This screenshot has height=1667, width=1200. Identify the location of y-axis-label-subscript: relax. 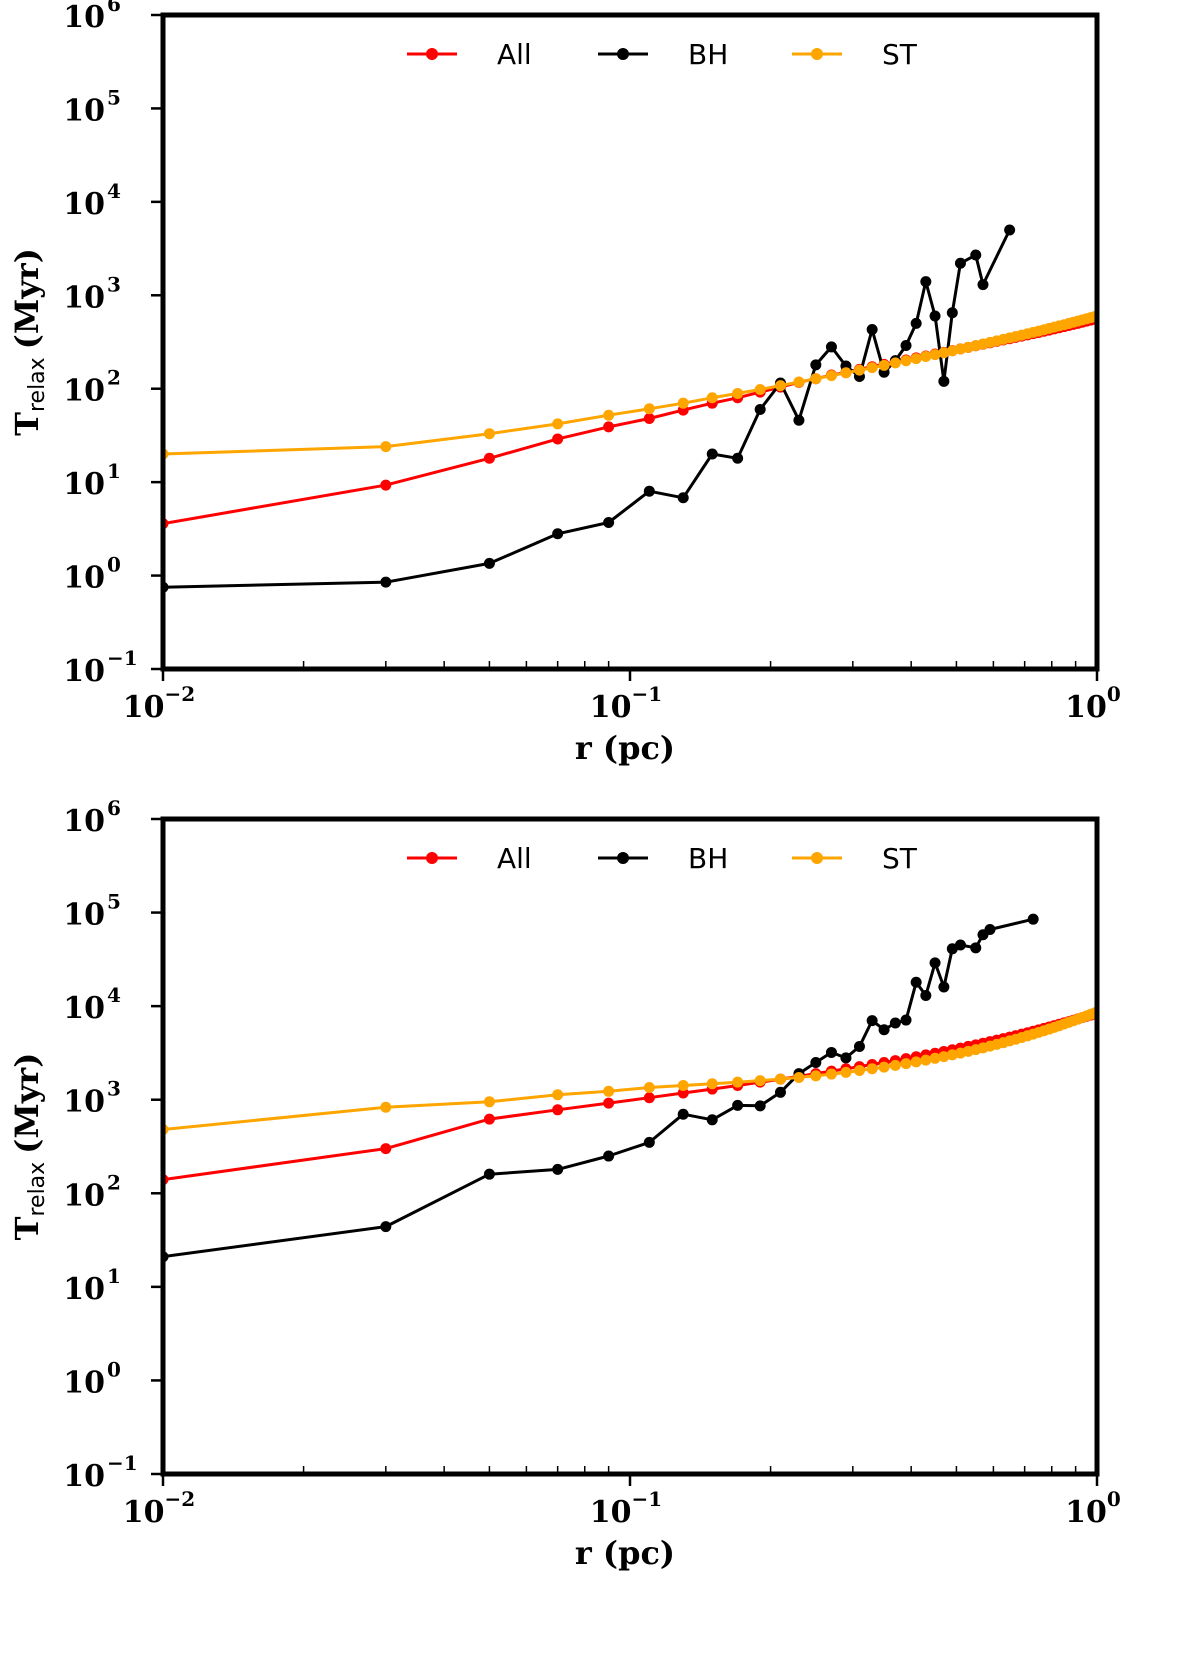
(37, 1189).